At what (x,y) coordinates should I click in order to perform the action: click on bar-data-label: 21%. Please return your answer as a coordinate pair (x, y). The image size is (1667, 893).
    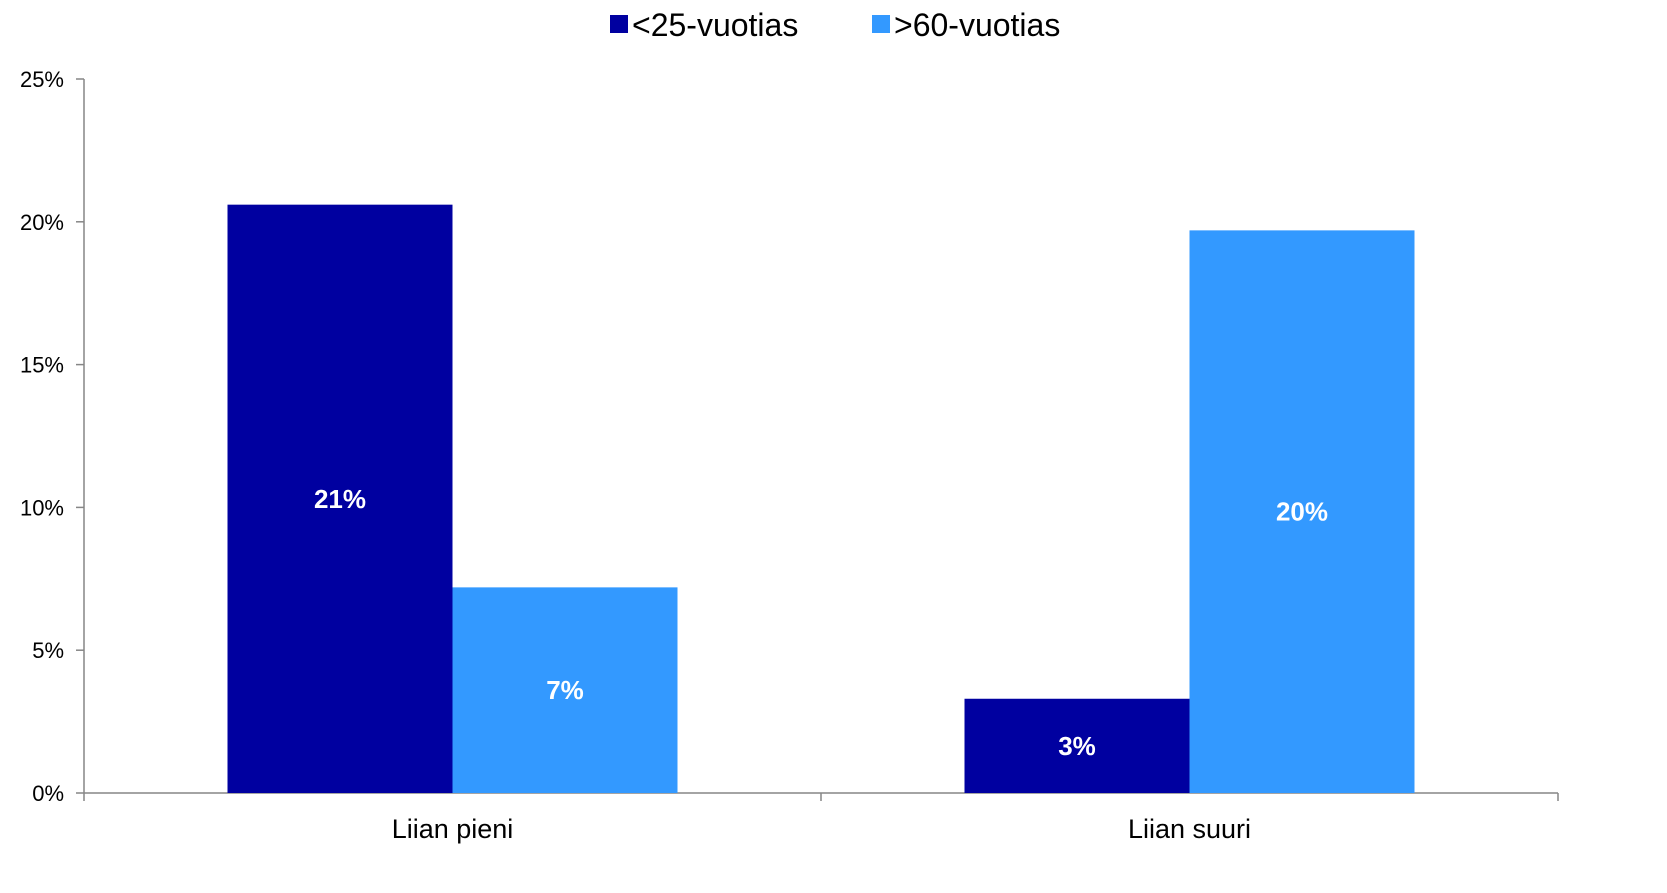
    Looking at the image, I should click on (340, 499).